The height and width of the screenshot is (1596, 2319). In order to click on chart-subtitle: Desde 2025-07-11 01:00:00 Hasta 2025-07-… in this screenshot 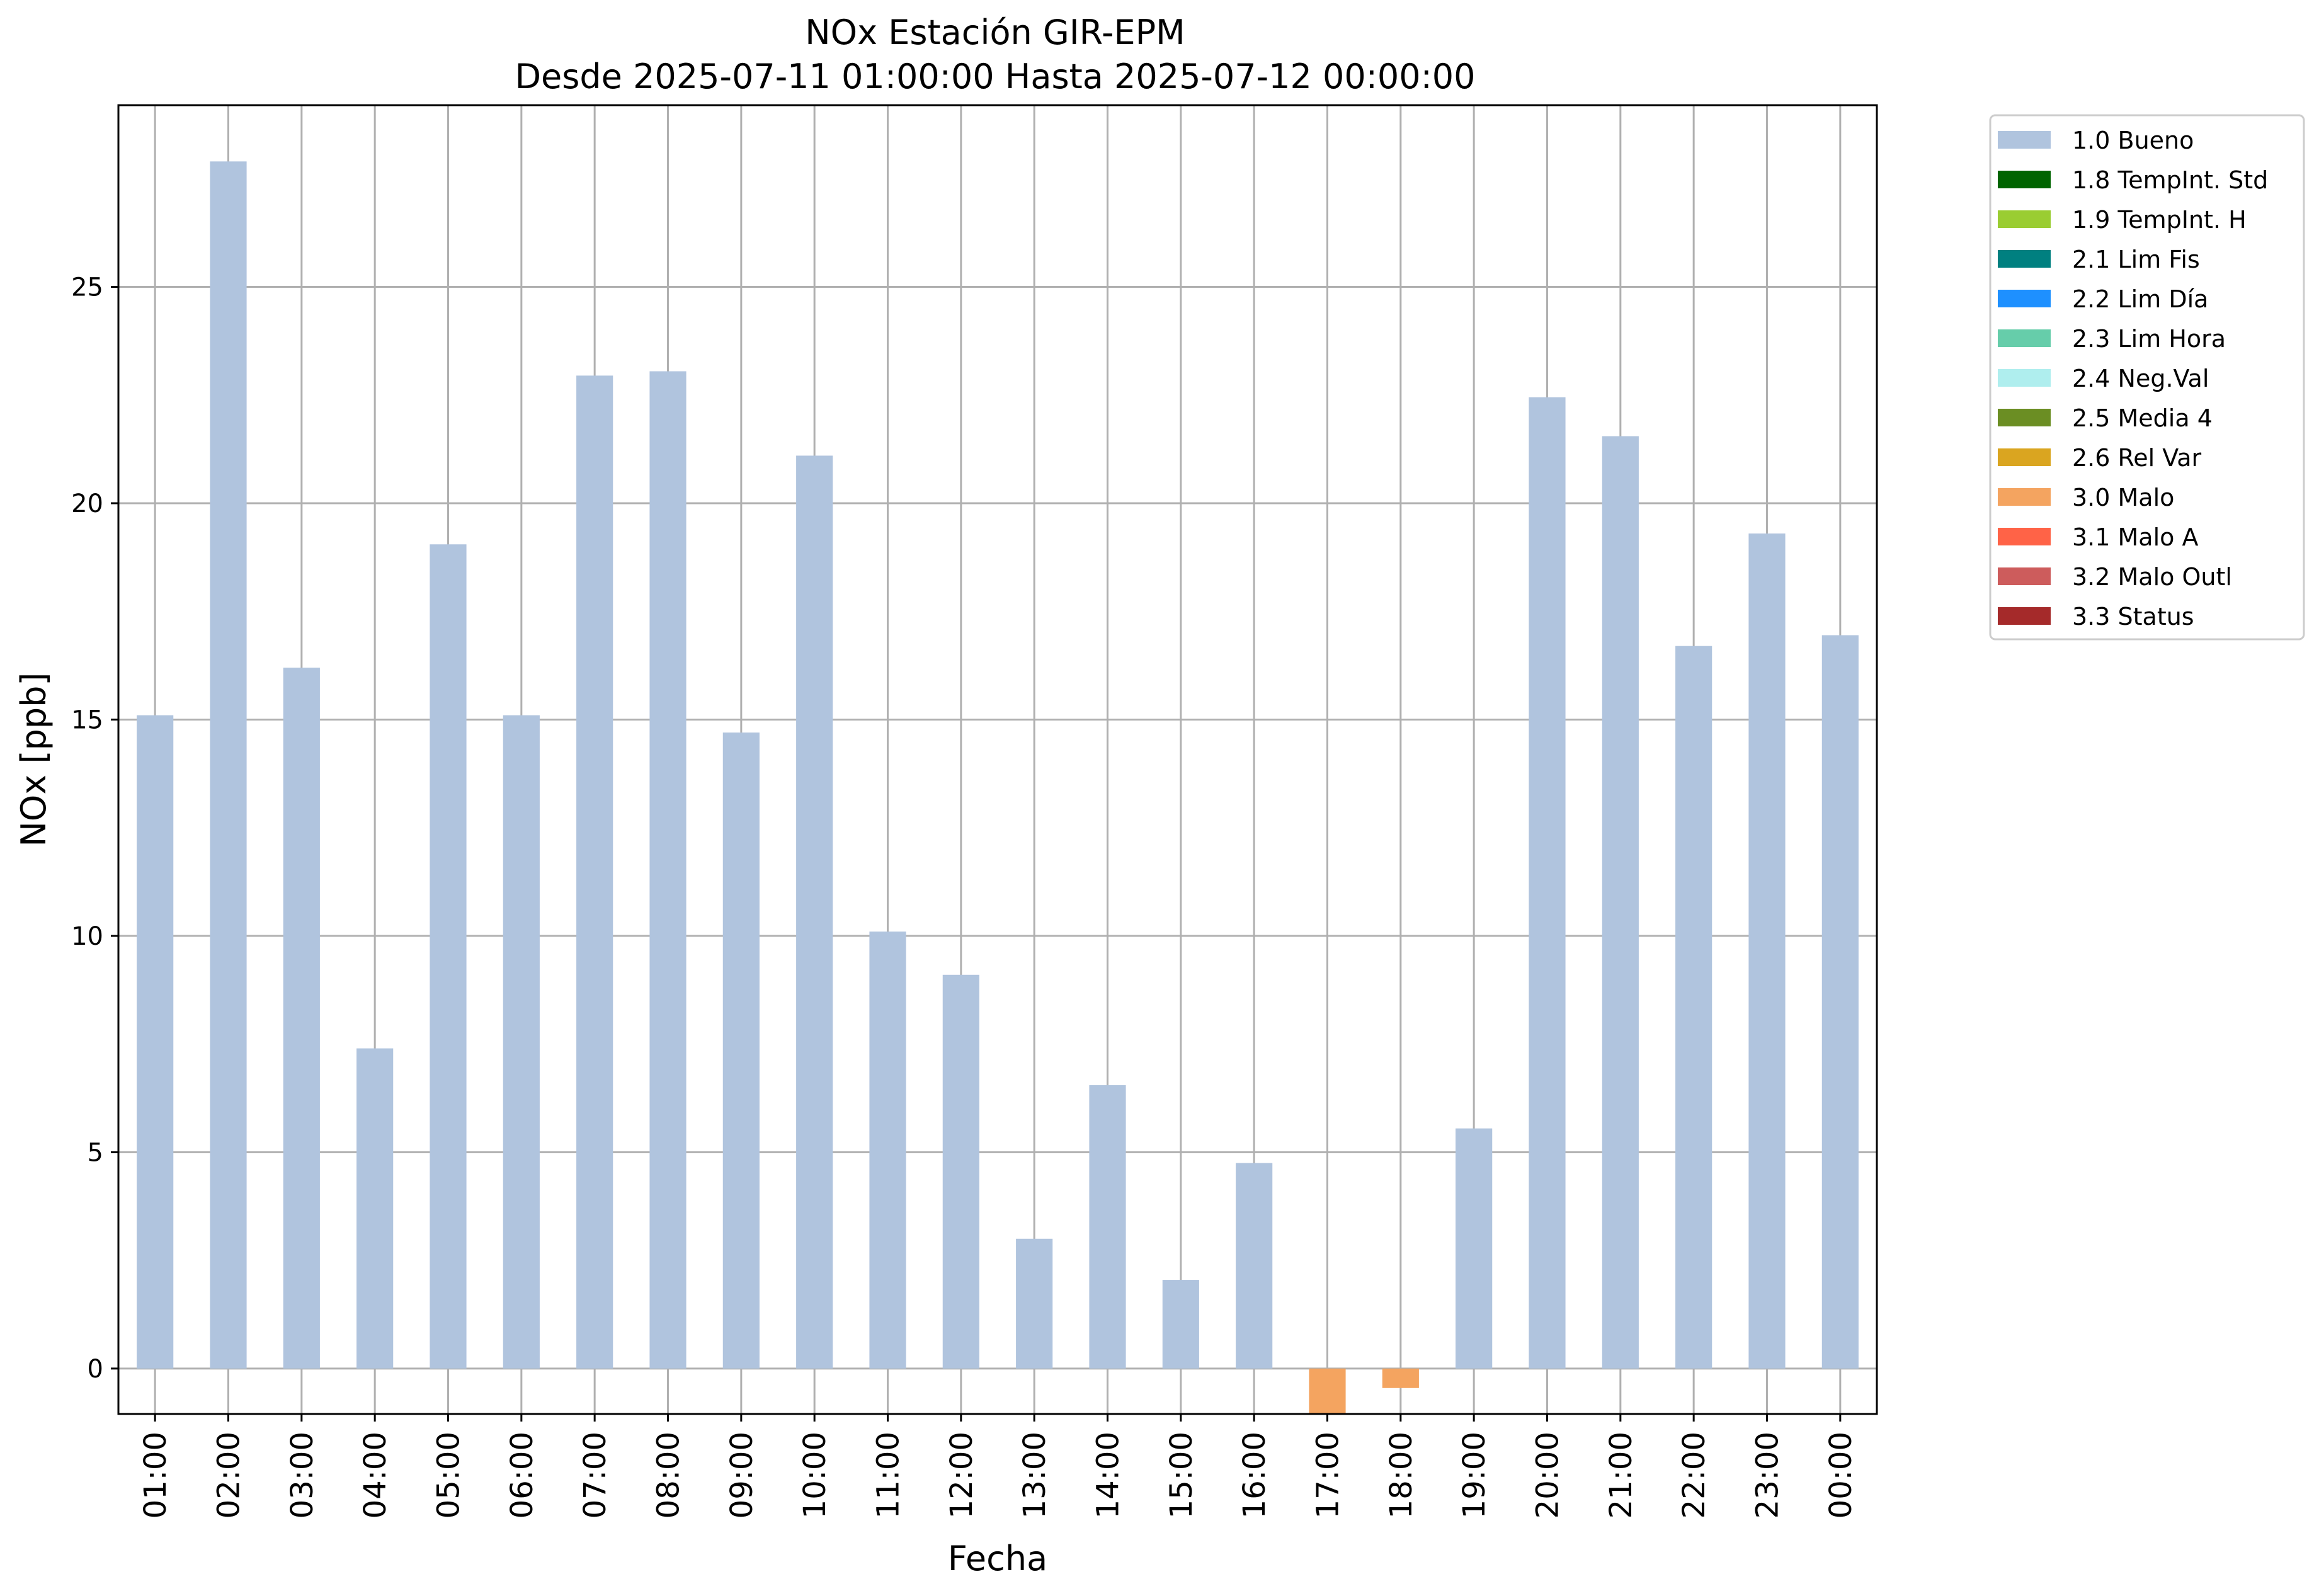, I will do `click(995, 76)`.